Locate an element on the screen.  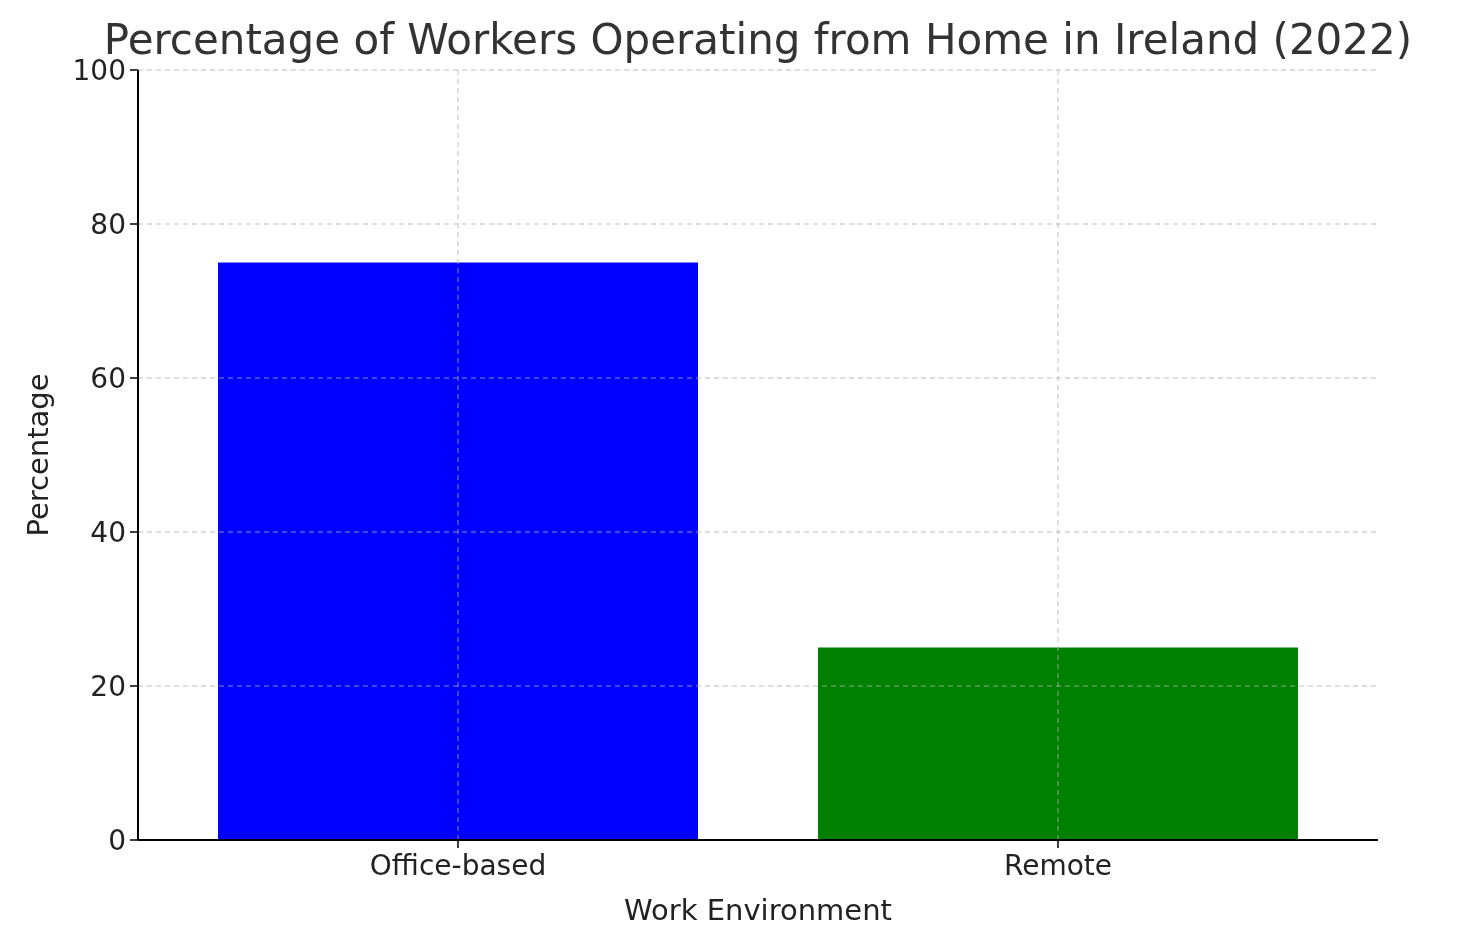
x-tick-label: Remote is located at coordinates (1058, 865).